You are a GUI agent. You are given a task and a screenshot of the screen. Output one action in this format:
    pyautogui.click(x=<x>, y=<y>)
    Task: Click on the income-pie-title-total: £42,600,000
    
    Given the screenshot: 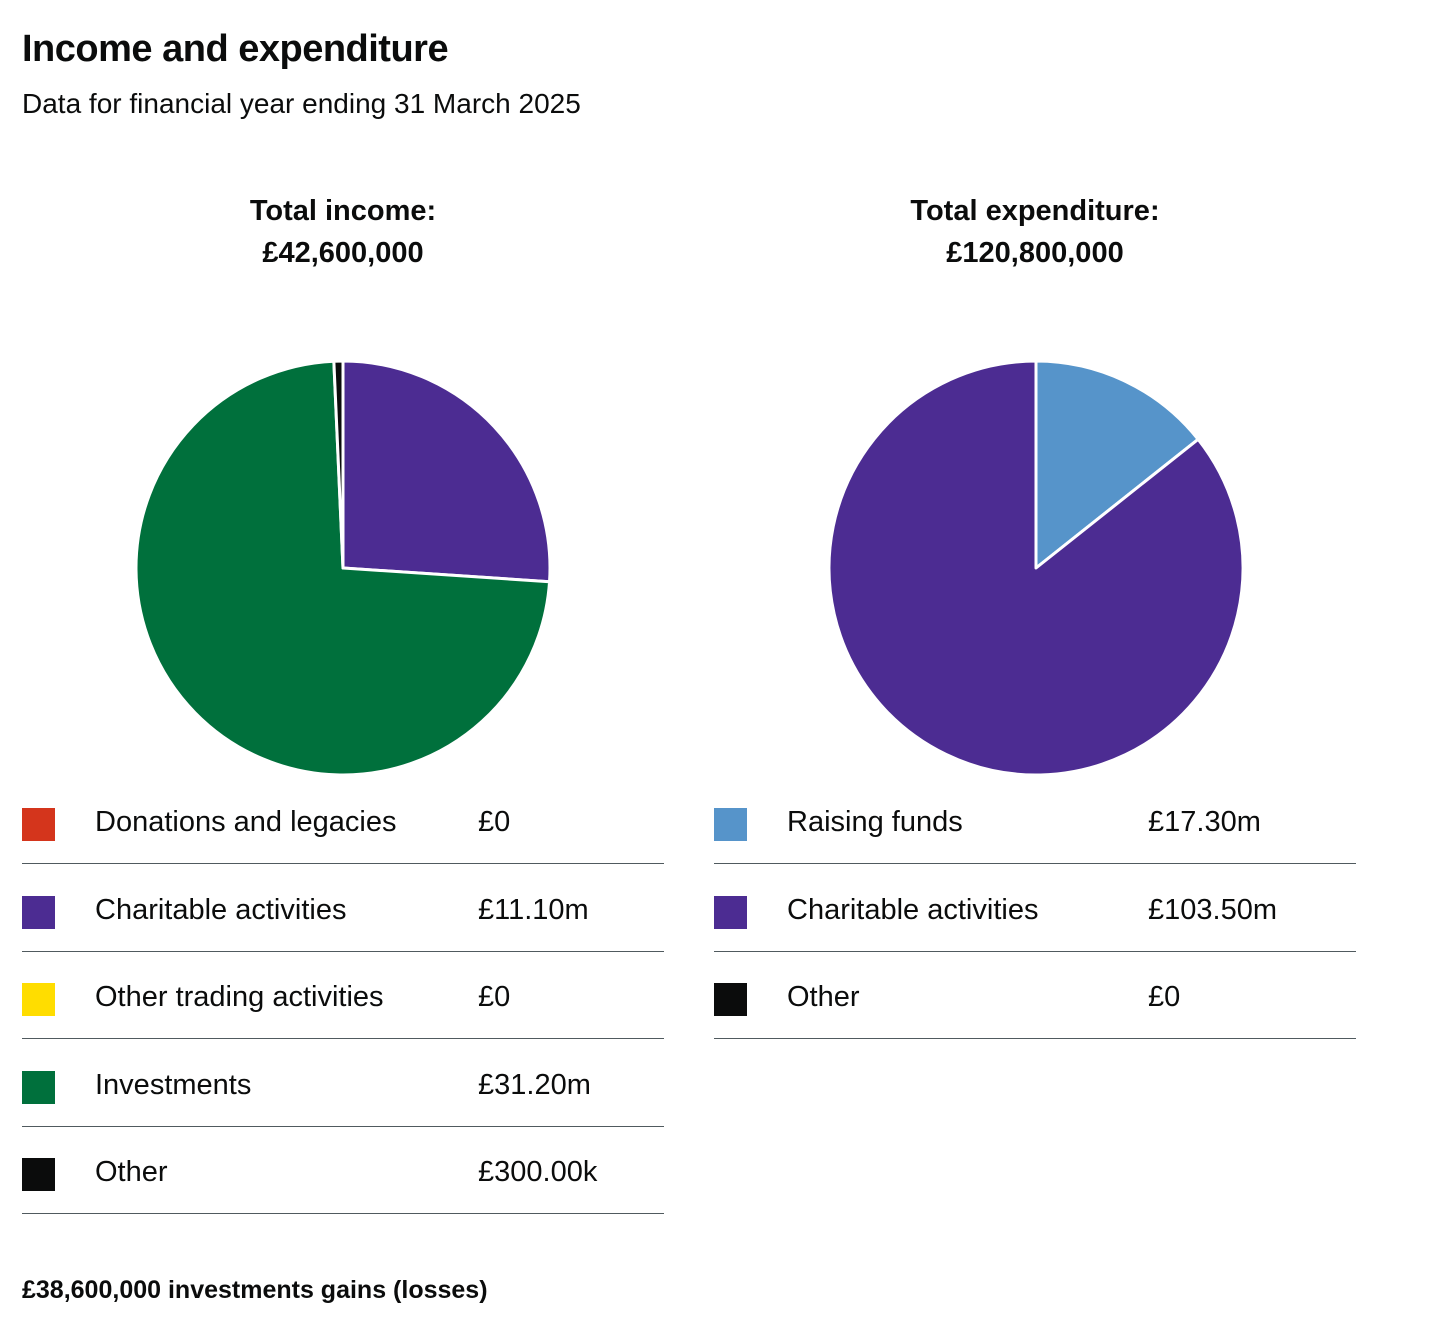 What is the action you would take?
    pyautogui.click(x=343, y=253)
    